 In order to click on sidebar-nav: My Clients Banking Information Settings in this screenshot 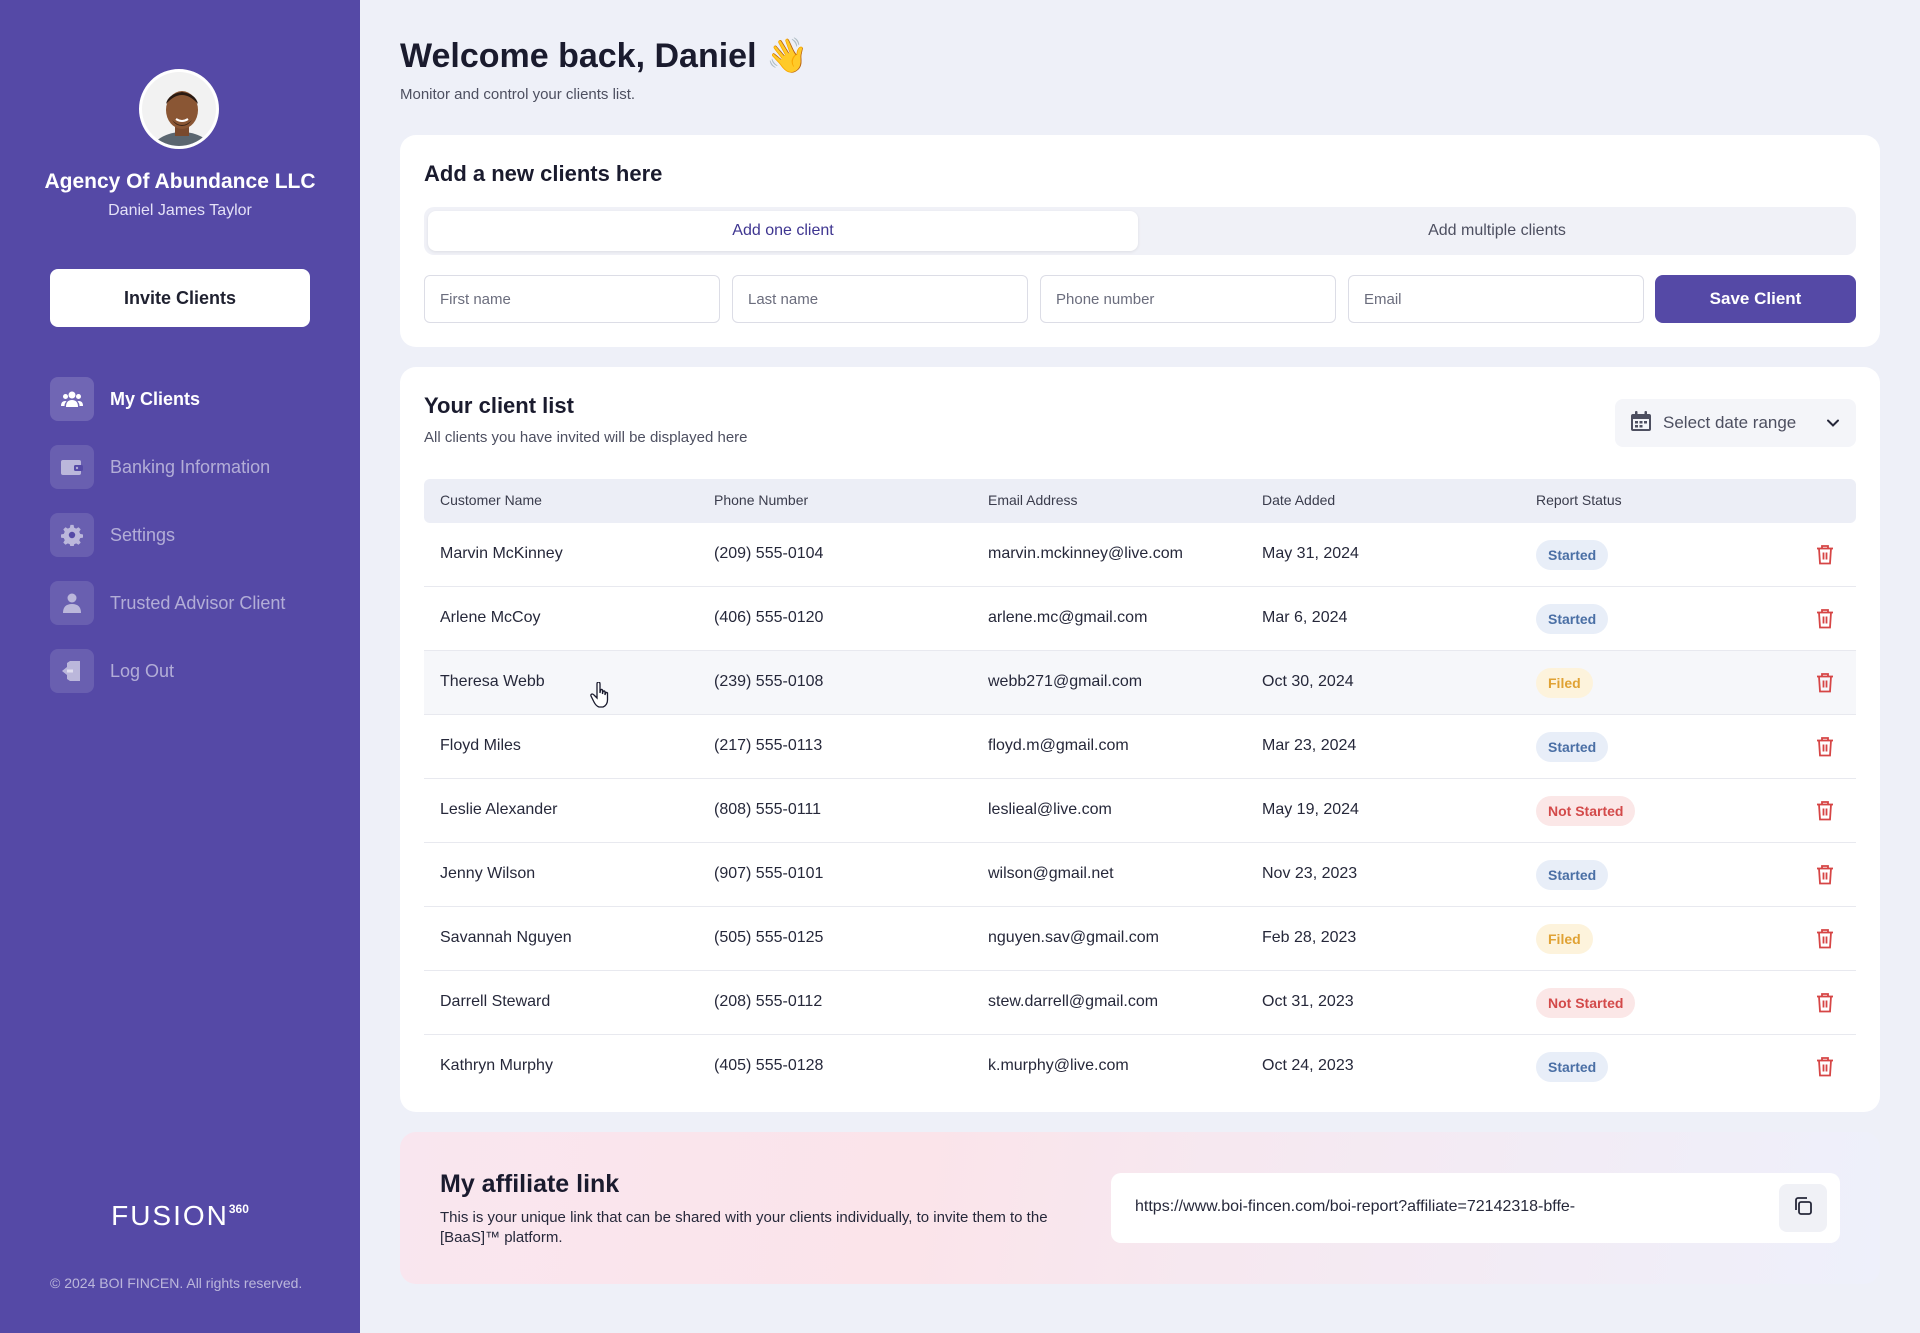, I will do `click(195, 547)`.